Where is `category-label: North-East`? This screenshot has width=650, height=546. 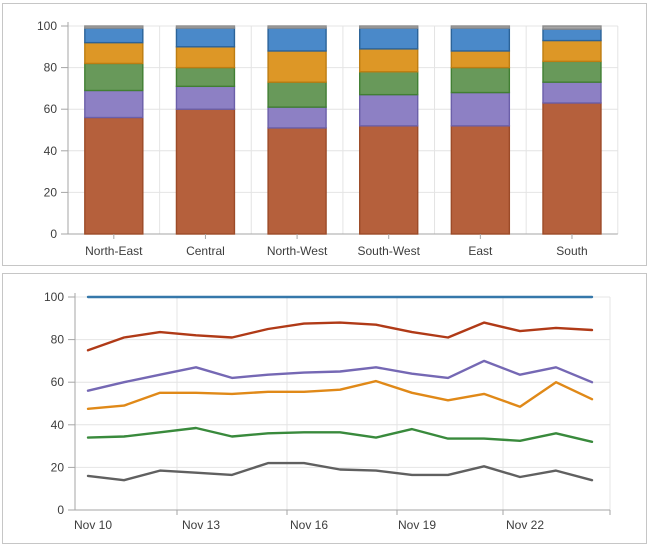 category-label: North-East is located at coordinates (114, 251).